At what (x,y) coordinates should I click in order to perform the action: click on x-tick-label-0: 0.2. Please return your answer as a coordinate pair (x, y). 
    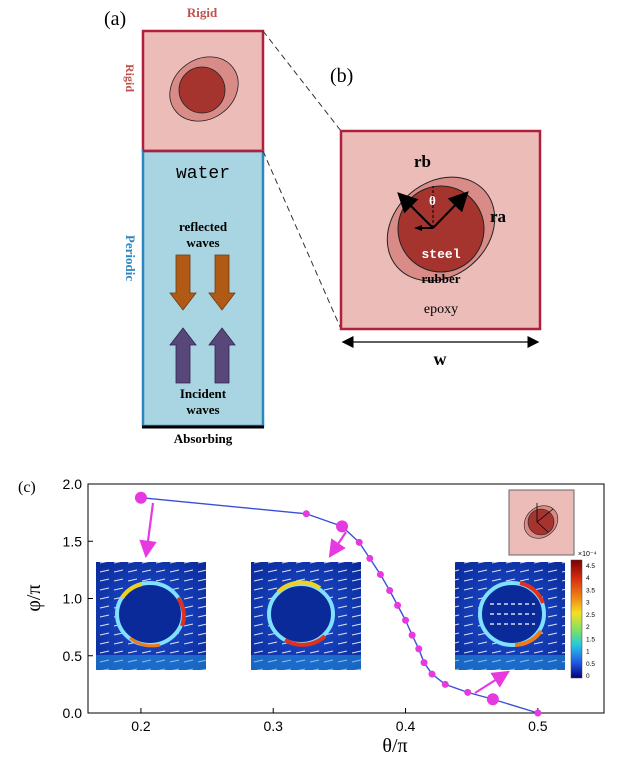
    Looking at the image, I should click on (141, 726).